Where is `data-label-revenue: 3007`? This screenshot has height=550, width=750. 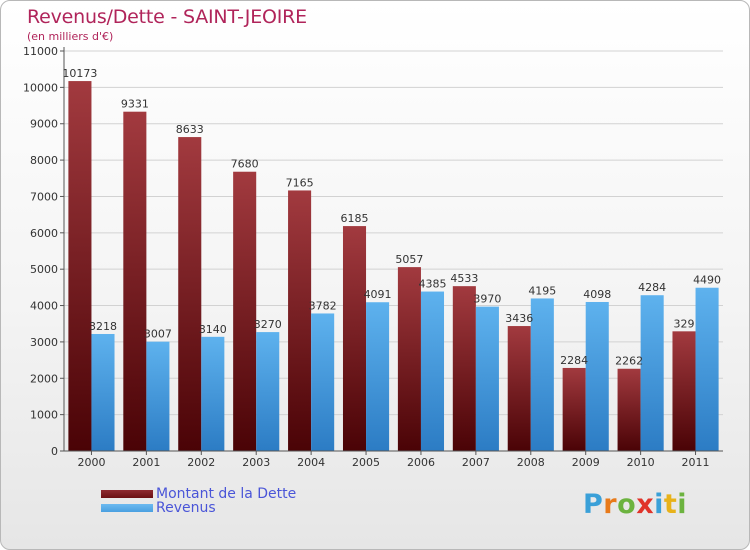 data-label-revenue: 3007 is located at coordinates (158, 334).